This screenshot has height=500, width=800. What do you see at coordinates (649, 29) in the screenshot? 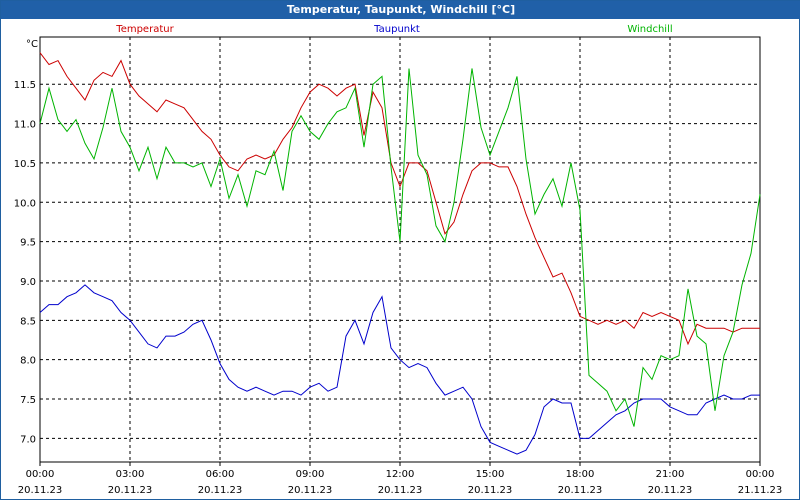
I see `legend-entry: Windchill` at bounding box center [649, 29].